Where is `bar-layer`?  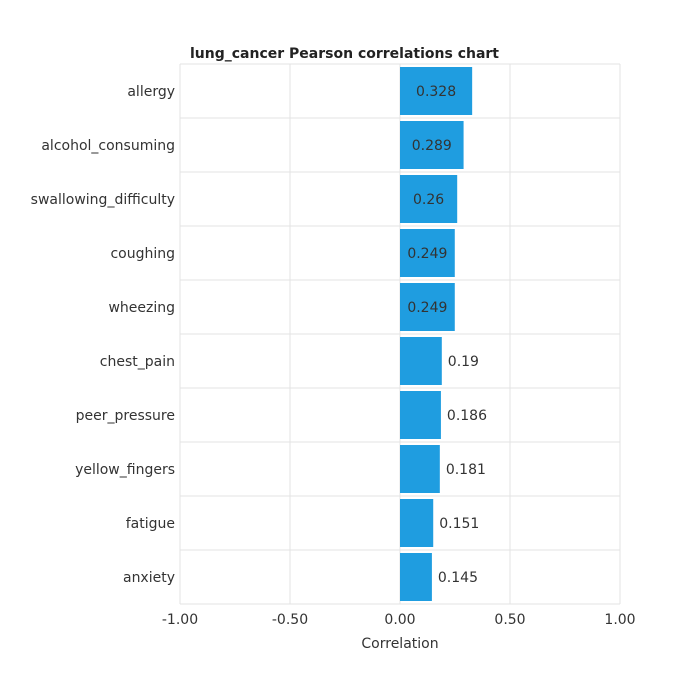
bar-layer is located at coordinates (436, 334).